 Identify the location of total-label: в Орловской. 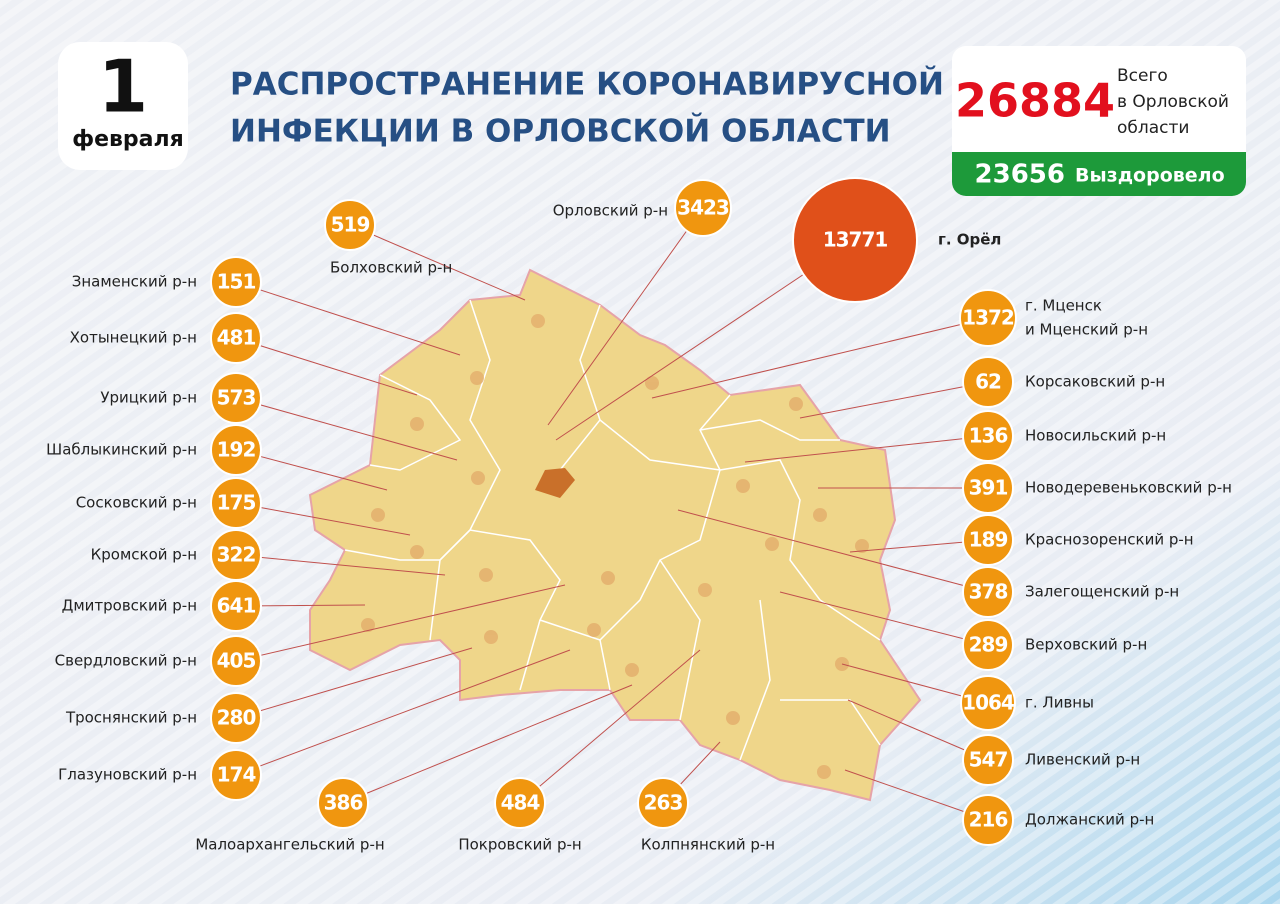
(1173, 102).